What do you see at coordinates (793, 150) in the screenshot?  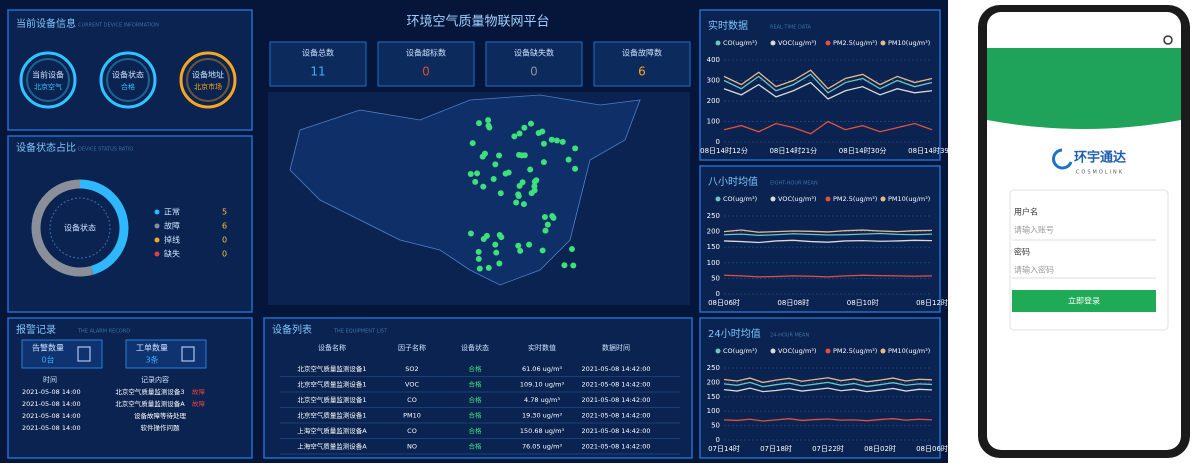 I see `x-tick-label: 08日14时21分` at bounding box center [793, 150].